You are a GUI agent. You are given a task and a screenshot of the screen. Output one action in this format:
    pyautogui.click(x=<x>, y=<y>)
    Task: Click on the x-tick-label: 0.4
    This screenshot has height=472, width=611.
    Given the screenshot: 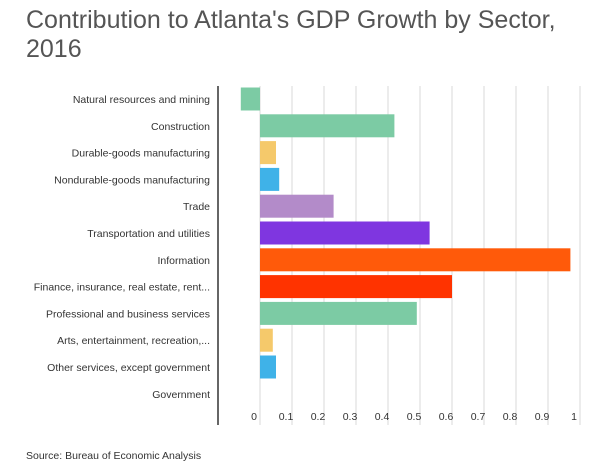 What is the action you would take?
    pyautogui.click(x=382, y=417)
    